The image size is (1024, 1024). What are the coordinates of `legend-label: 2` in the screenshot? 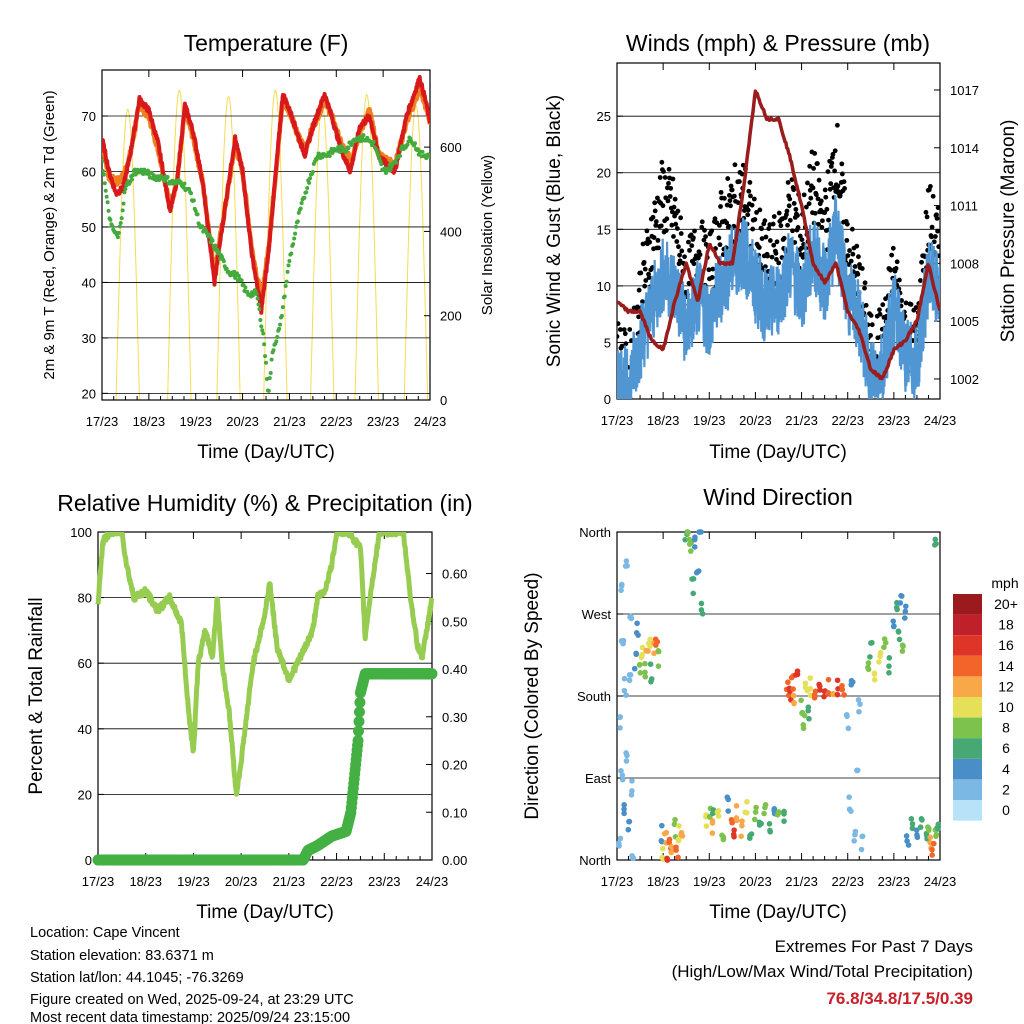 It's located at (1006, 789).